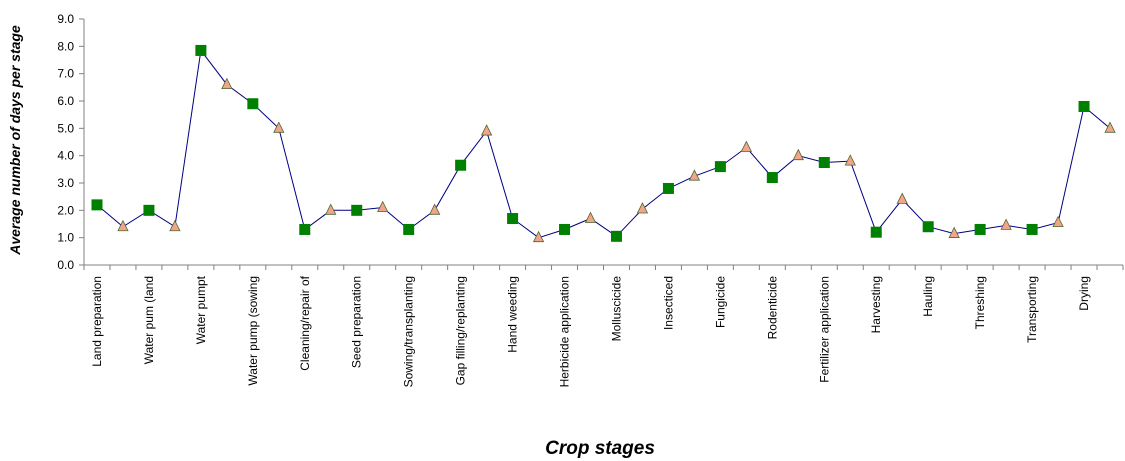 This screenshot has height=461, width=1125. Describe the element at coordinates (980, 302) in the screenshot. I see `x-tick-label: Threshing` at that location.